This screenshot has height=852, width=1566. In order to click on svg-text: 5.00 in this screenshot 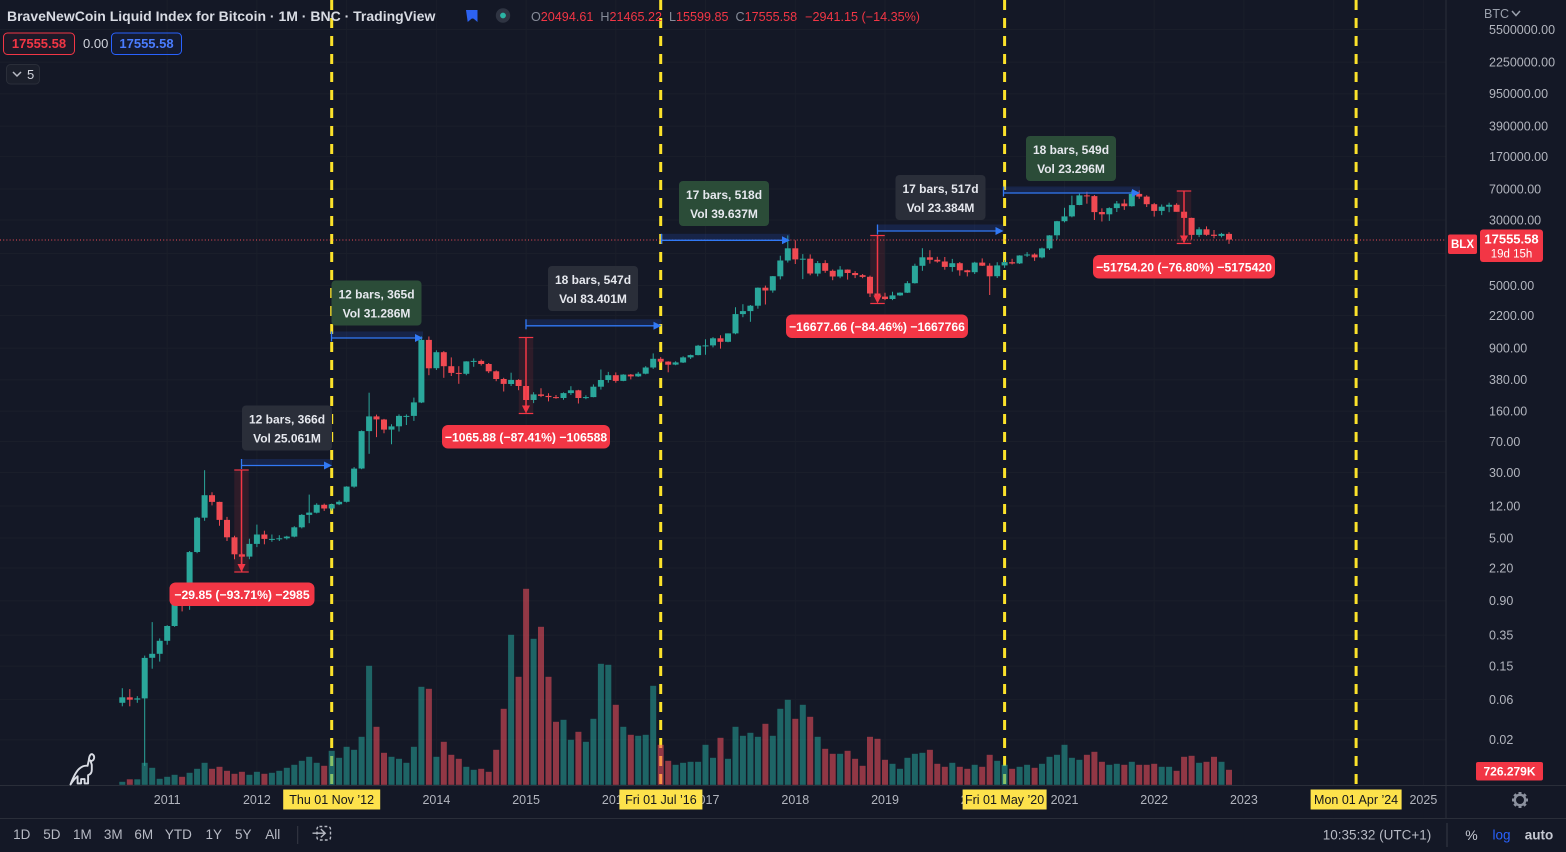, I will do `click(1501, 538)`.